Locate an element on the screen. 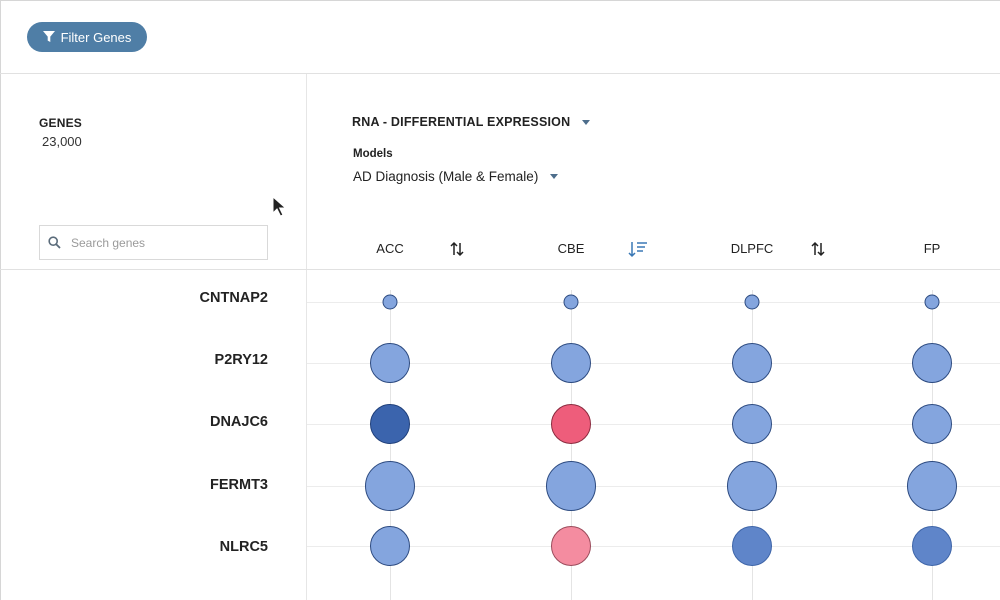 This screenshot has height=600, width=1000. column-header-cbe: CBE is located at coordinates (571, 248).